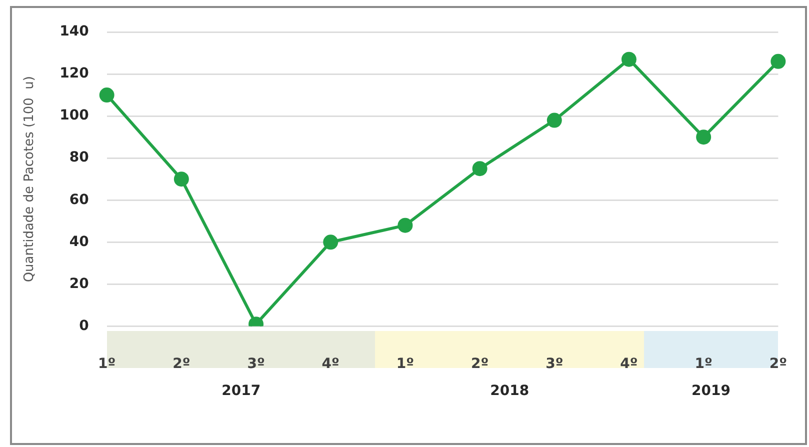 Image resolution: width=809 pixels, height=447 pixels. I want to click on y-tick-label: 140, so click(75, 32).